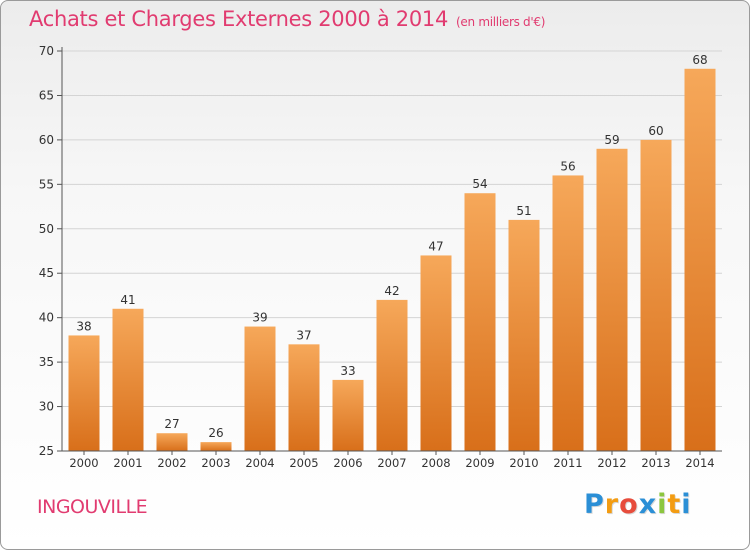 Image resolution: width=750 pixels, height=550 pixels. Describe the element at coordinates (239, 19) in the screenshot. I see `chart-title-text: Achats et Charges Externes 2000 à 2014` at that location.